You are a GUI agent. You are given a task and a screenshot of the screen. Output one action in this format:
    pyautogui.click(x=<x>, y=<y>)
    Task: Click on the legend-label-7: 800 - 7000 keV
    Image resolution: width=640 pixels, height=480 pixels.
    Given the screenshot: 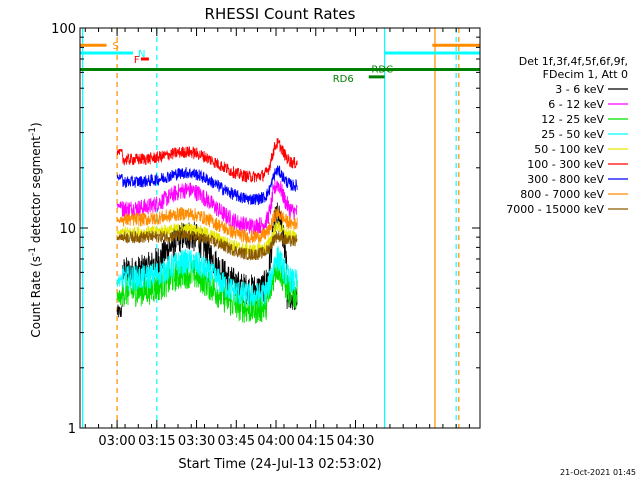 What is the action you would take?
    pyautogui.click(x=562, y=194)
    